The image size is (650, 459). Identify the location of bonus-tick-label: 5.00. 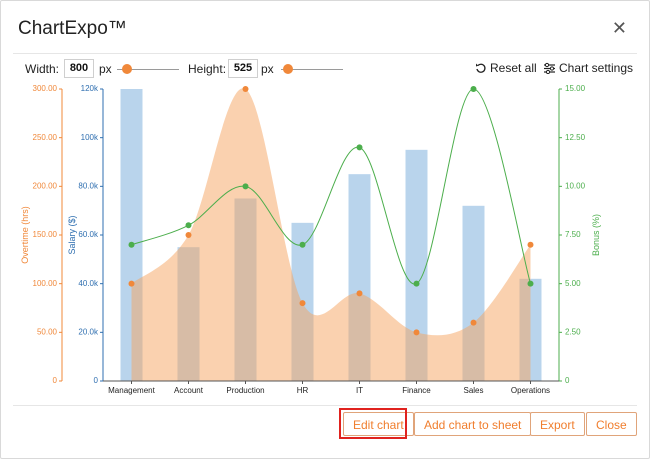
(573, 283).